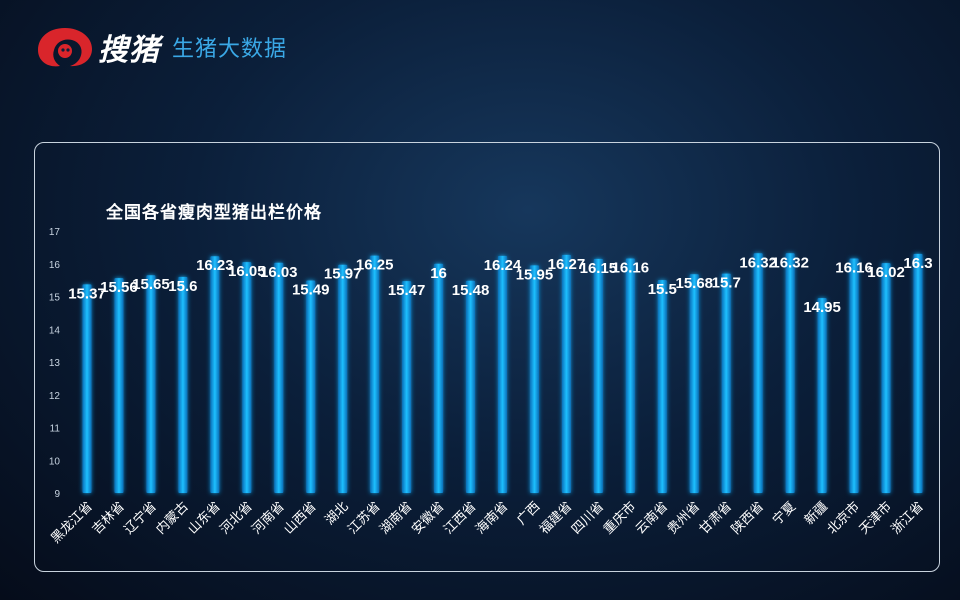 The width and height of the screenshot is (960, 600). What do you see at coordinates (886, 272) in the screenshot?
I see `data-label: 16.02` at bounding box center [886, 272].